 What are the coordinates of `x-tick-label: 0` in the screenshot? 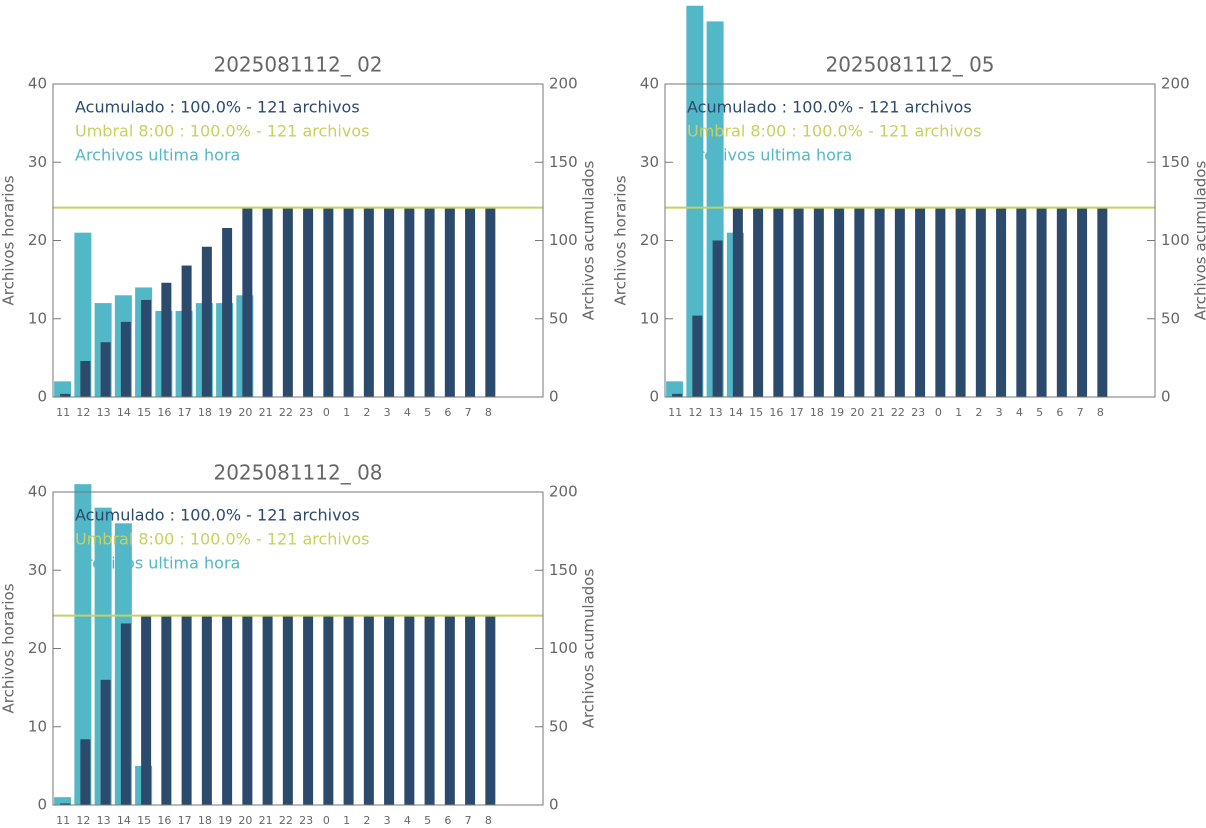 It's located at (938, 412).